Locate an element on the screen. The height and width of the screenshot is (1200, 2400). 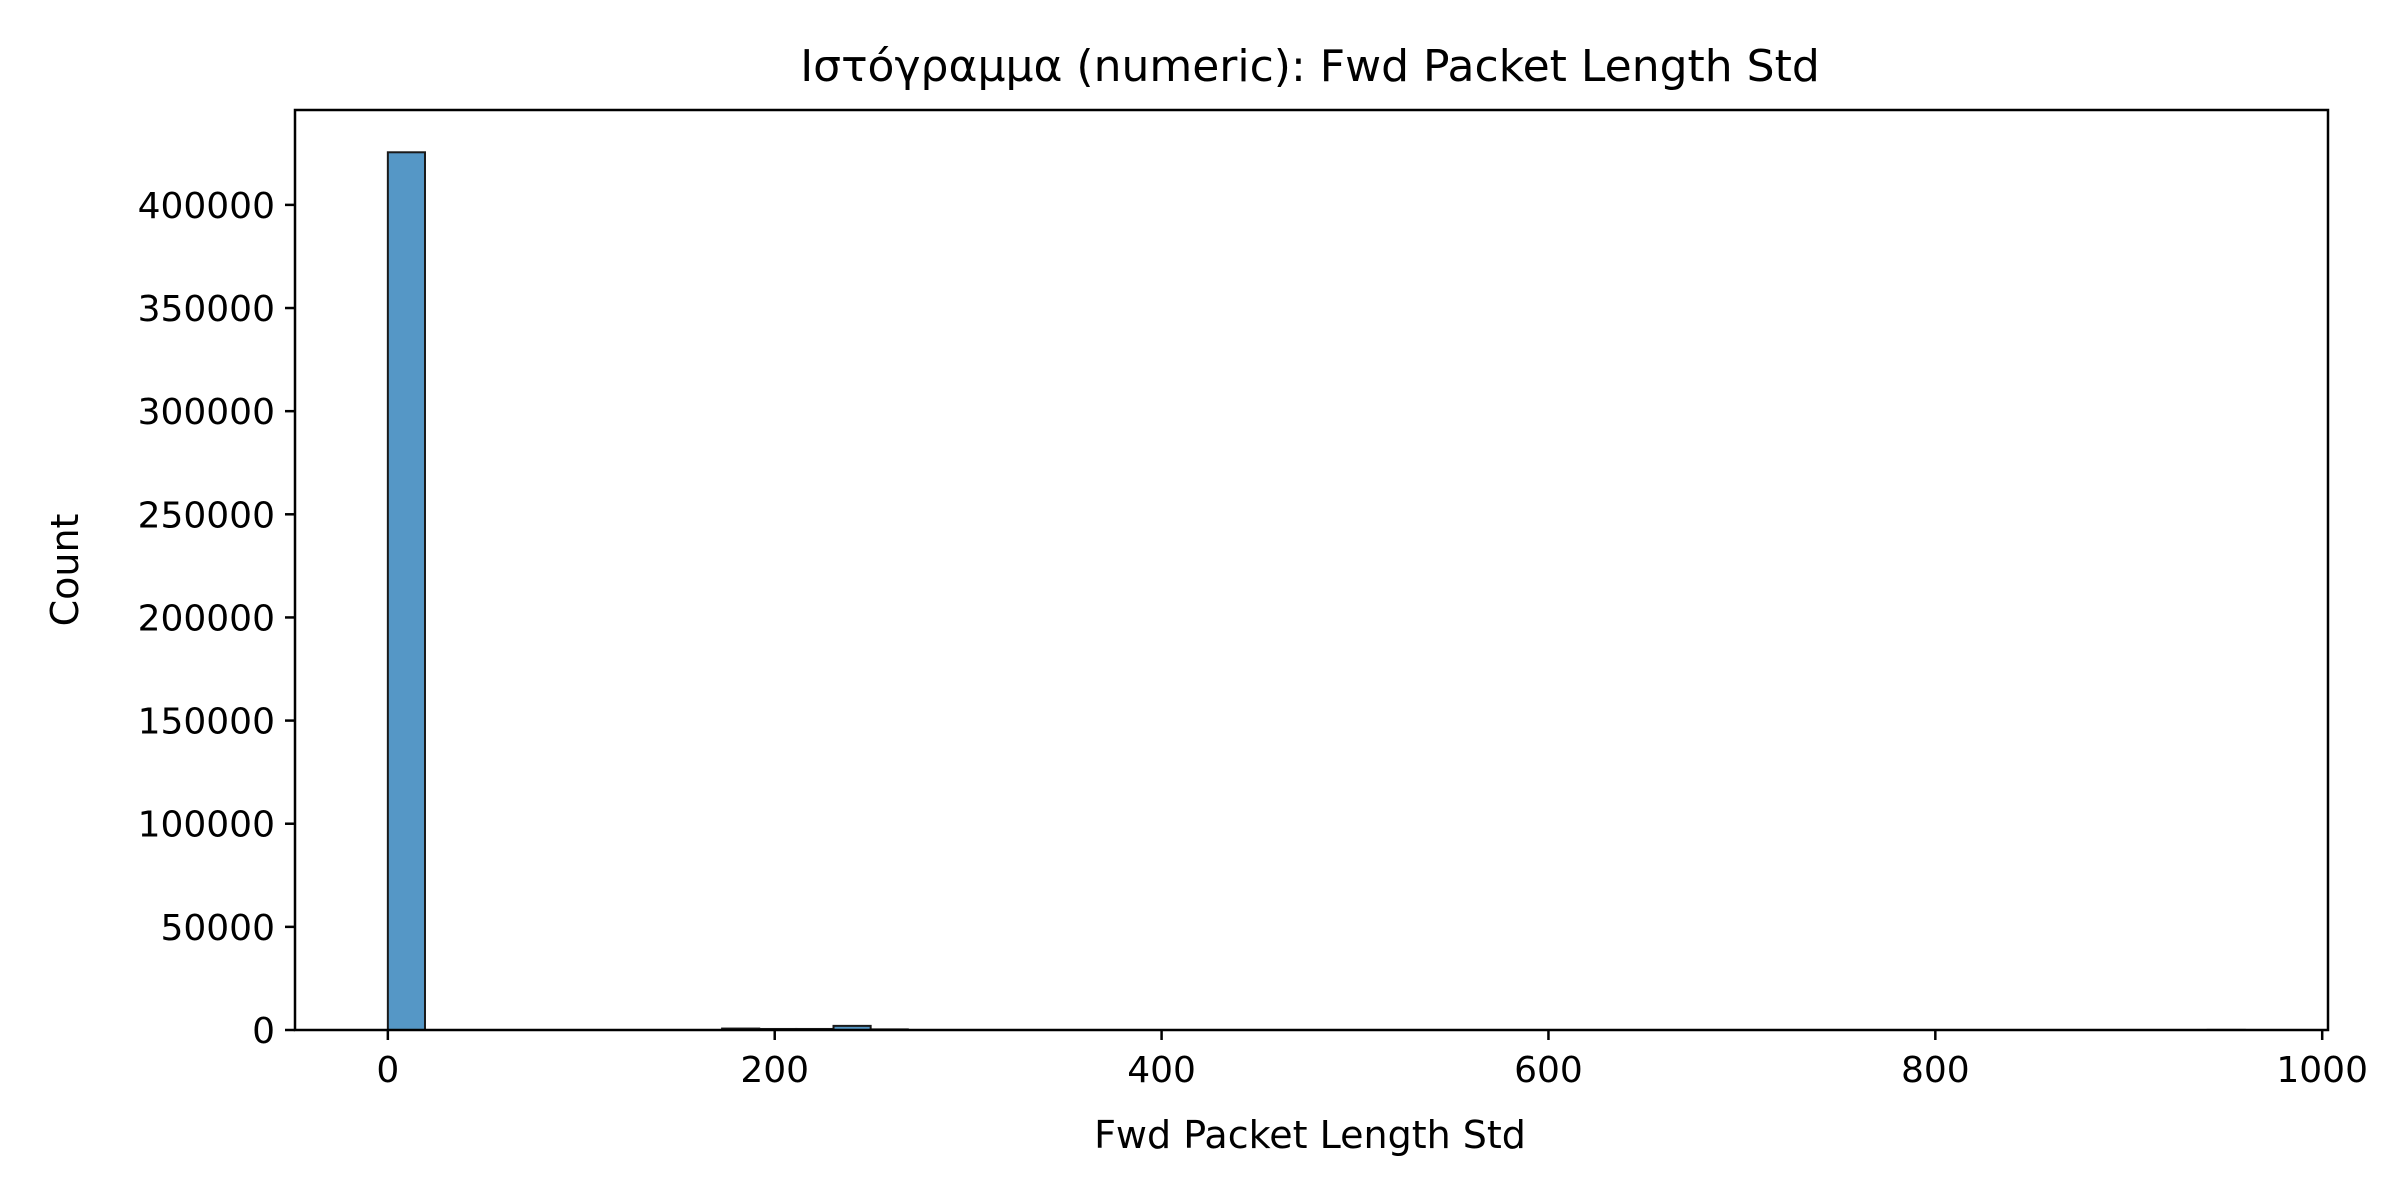
x-tick-label: 1000 is located at coordinates (2322, 1070).